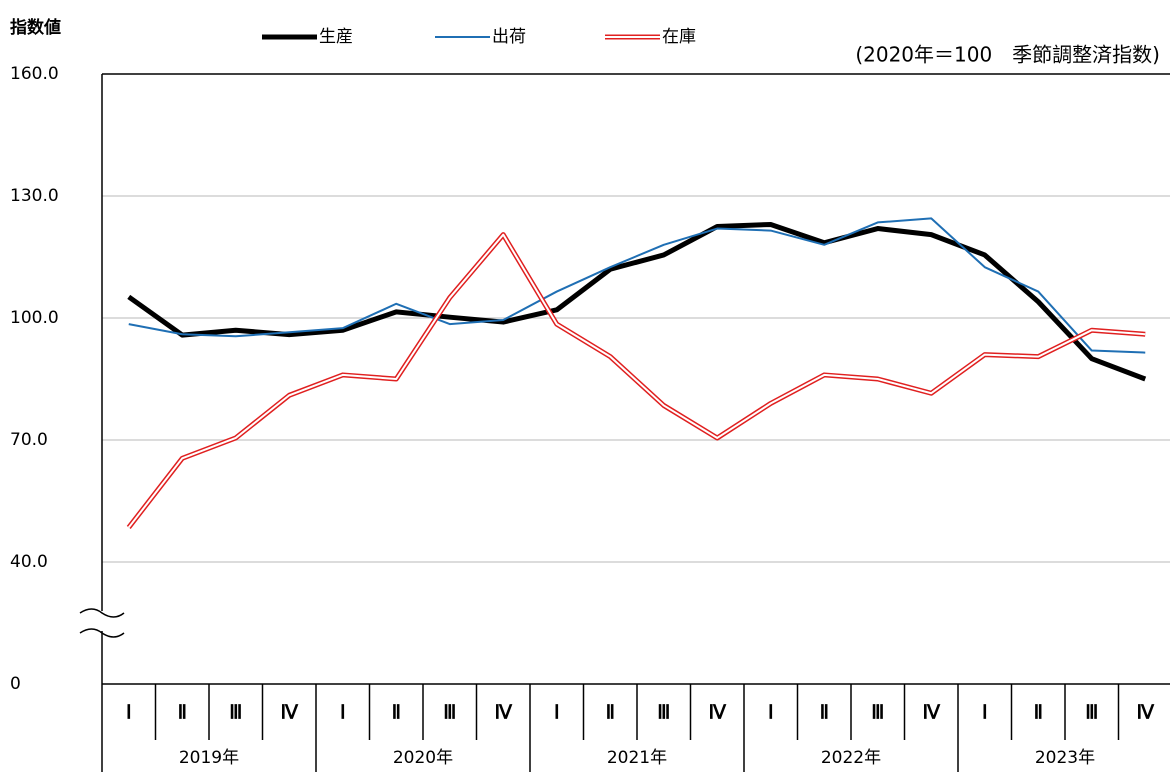  What do you see at coordinates (509, 37) in the screenshot?
I see `legend-label: 出荷` at bounding box center [509, 37].